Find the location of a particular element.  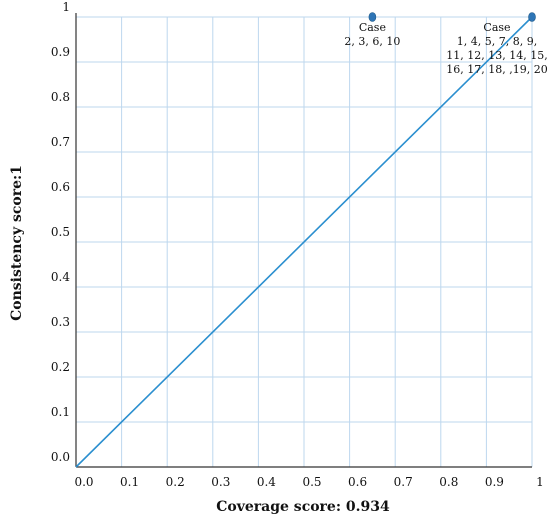

y-tick-label: 0.4 is located at coordinates (60, 277).